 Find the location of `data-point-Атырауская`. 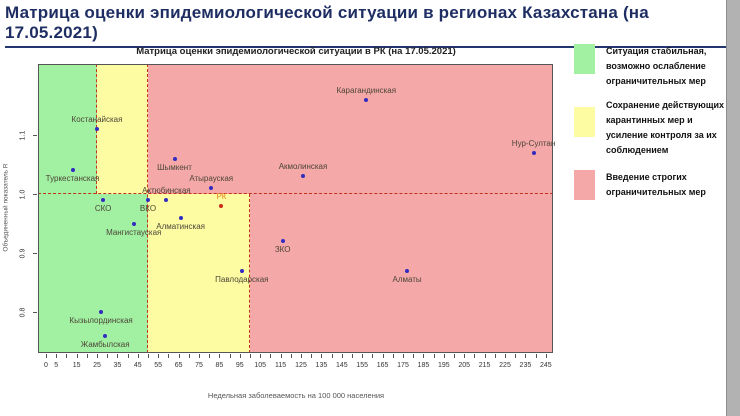

data-point-Атырауская is located at coordinates (211, 188).